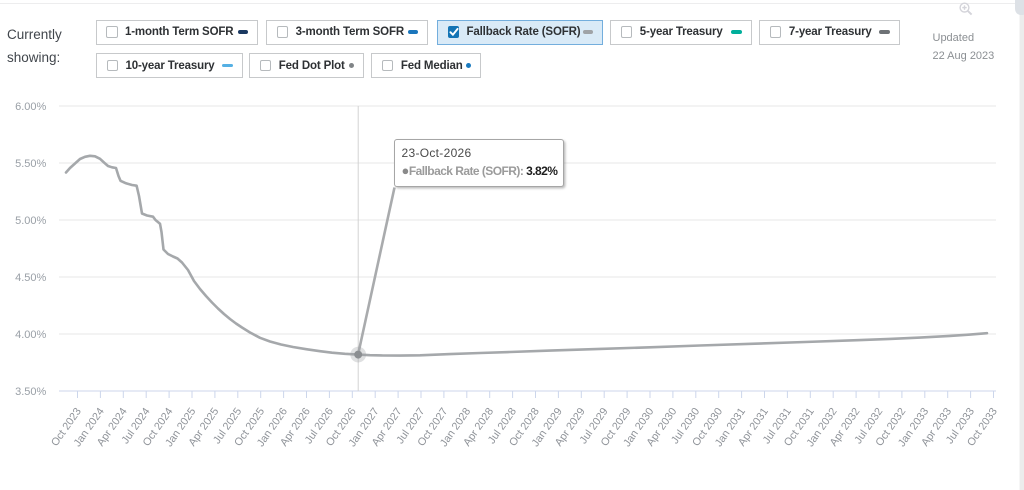  What do you see at coordinates (30, 335) in the screenshot?
I see `svg-text: 4.00%` at bounding box center [30, 335].